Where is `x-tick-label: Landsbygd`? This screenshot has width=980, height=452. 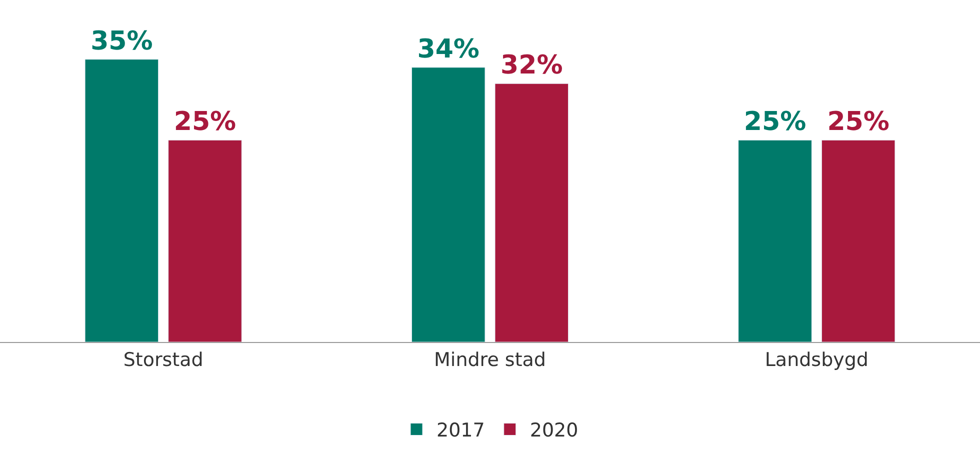
x-tick-label: Landsbygd is located at coordinates (816, 359).